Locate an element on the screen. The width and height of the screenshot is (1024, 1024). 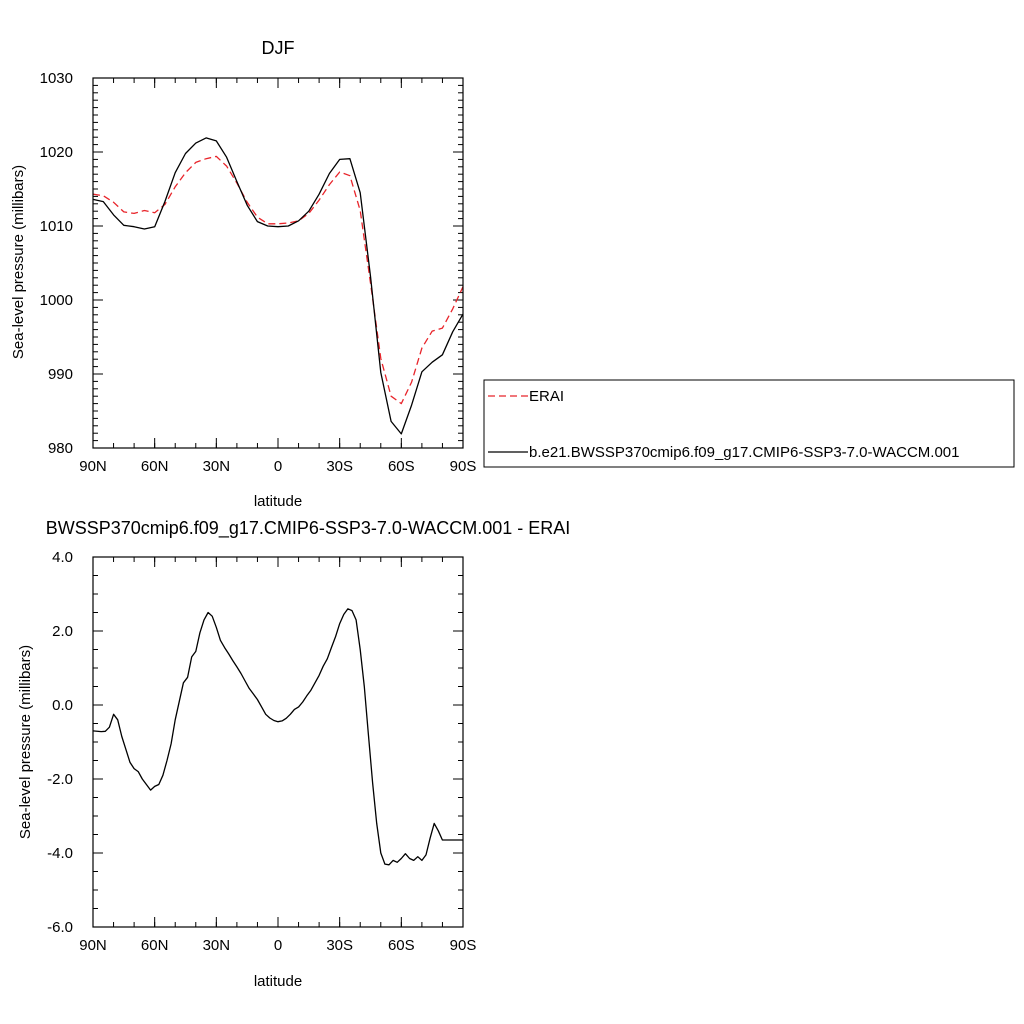
bottom-x-tick-label: 60S is located at coordinates (401, 945).